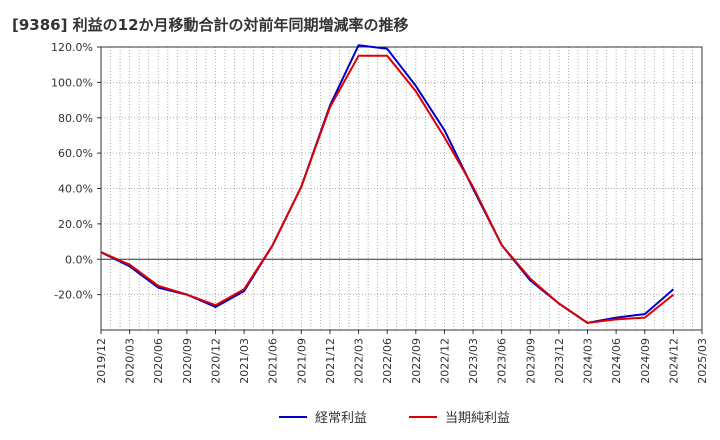 The width and height of the screenshot is (720, 440). Describe the element at coordinates (244, 361) in the screenshot. I see `x-tick-label: 2021/03` at that location.